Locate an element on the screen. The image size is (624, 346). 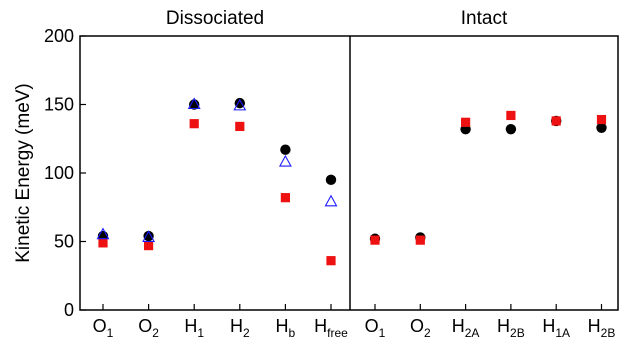
y-tick-label-200: 200 is located at coordinates (59, 36).